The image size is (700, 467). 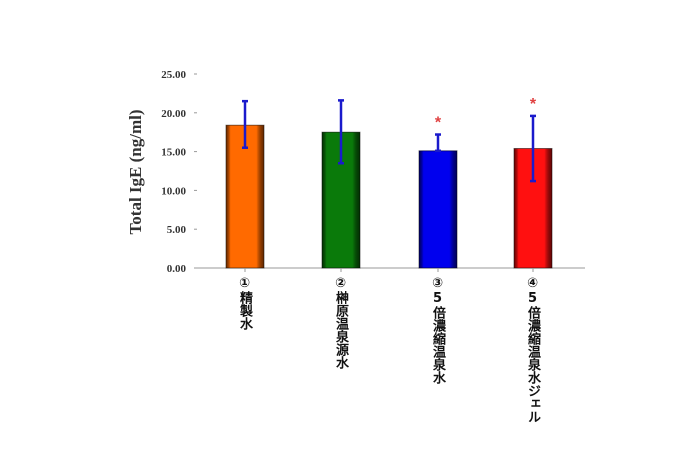 What do you see at coordinates (532, 349) in the screenshot?
I see `x-category-label: ④5倍濃縮温泉水ジェル` at bounding box center [532, 349].